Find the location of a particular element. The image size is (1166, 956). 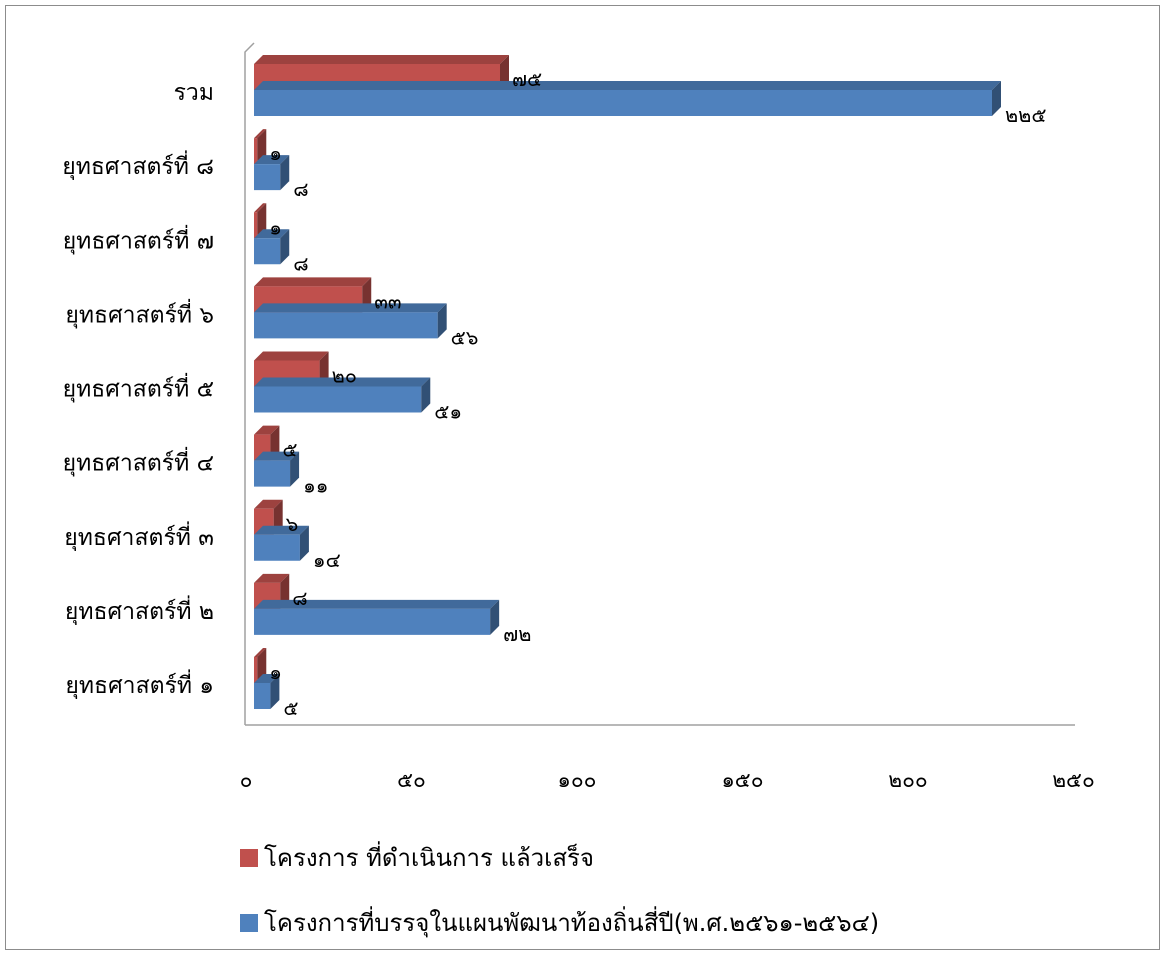

bar-planned-0-top is located at coordinates (267, 678).